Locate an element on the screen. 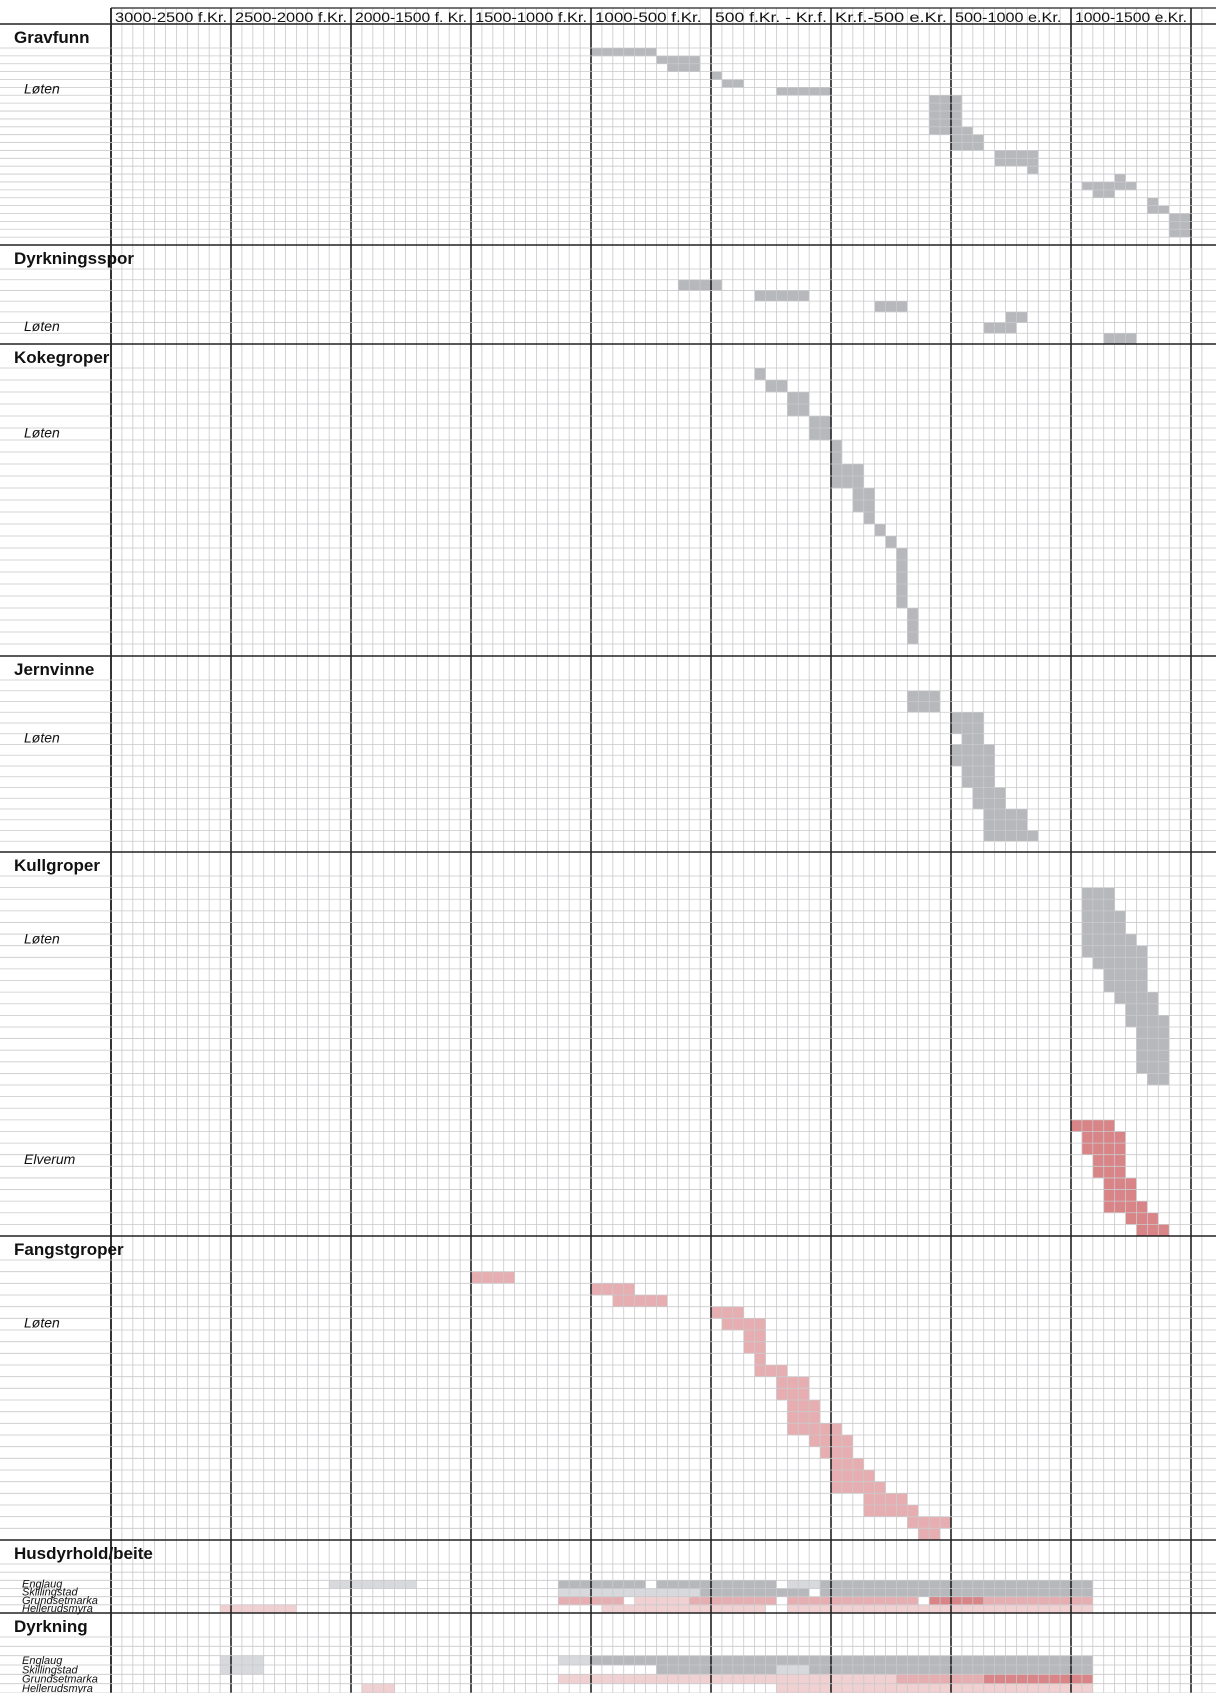 Image resolution: width=1216 pixels, height=1693 pixels. section-title: Dyrkning is located at coordinates (51, 1626).